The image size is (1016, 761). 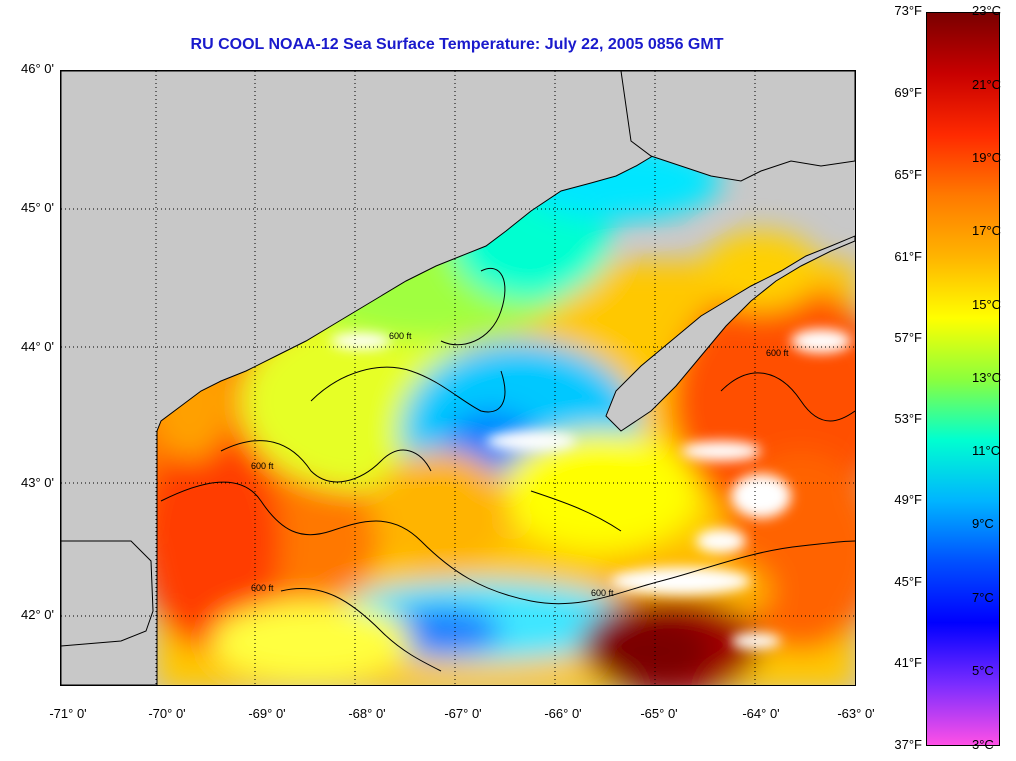 What do you see at coordinates (987, 230) in the screenshot?
I see `colorbar-c-label: 17°C` at bounding box center [987, 230].